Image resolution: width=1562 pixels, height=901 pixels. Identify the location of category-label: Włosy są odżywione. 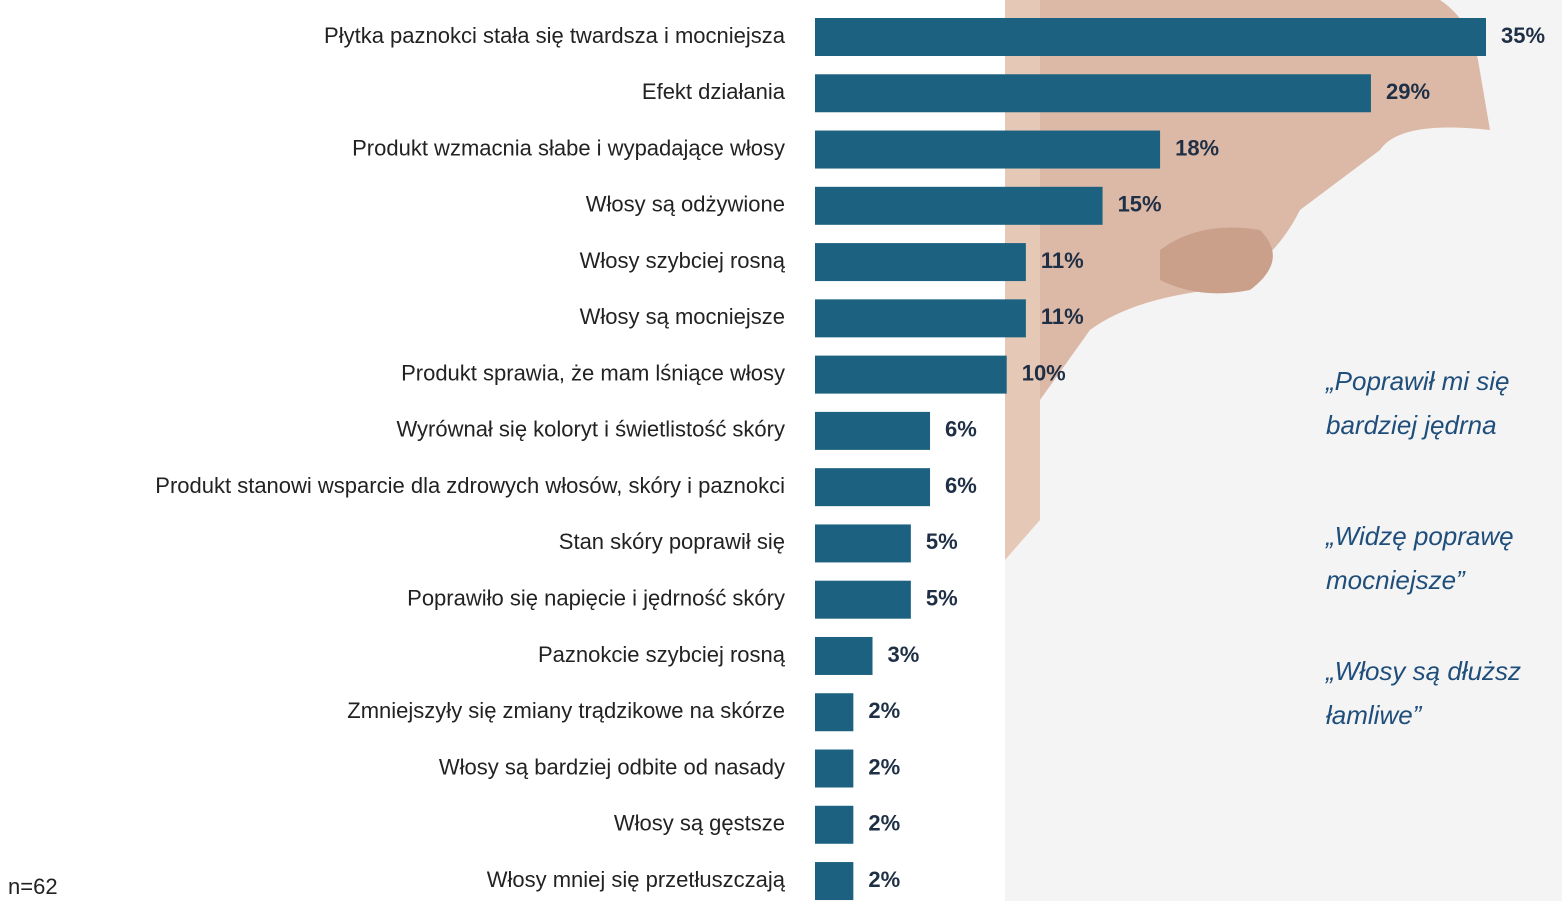
(685, 204).